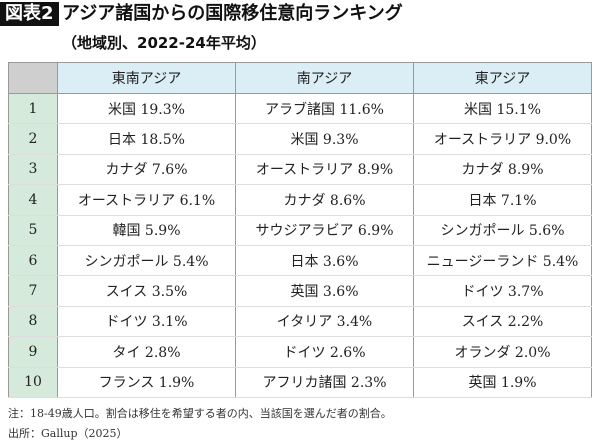 The width and height of the screenshot is (600, 444). I want to click on country-cell: 日本 18.5%, so click(146, 139).